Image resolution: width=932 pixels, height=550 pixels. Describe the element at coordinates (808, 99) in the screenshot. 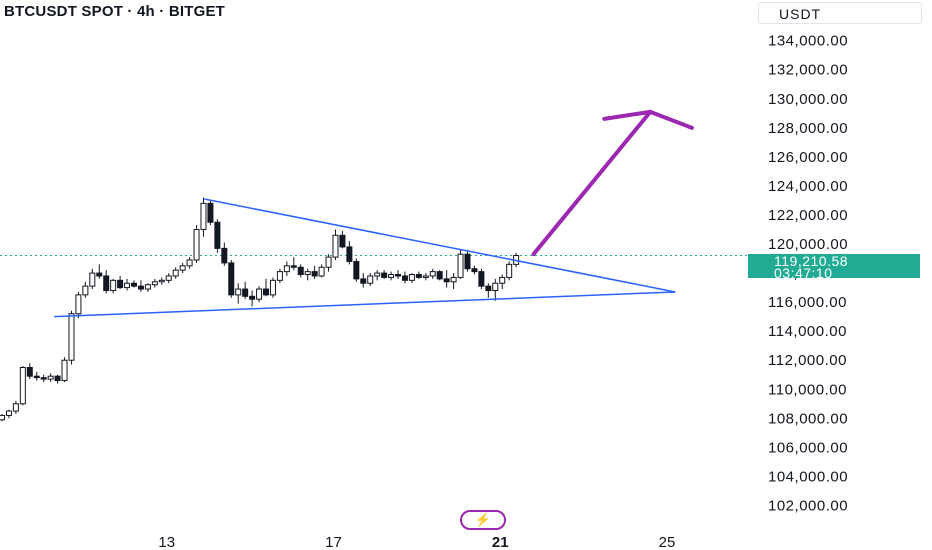

I see `y-tick-label: 130,000.00` at that location.